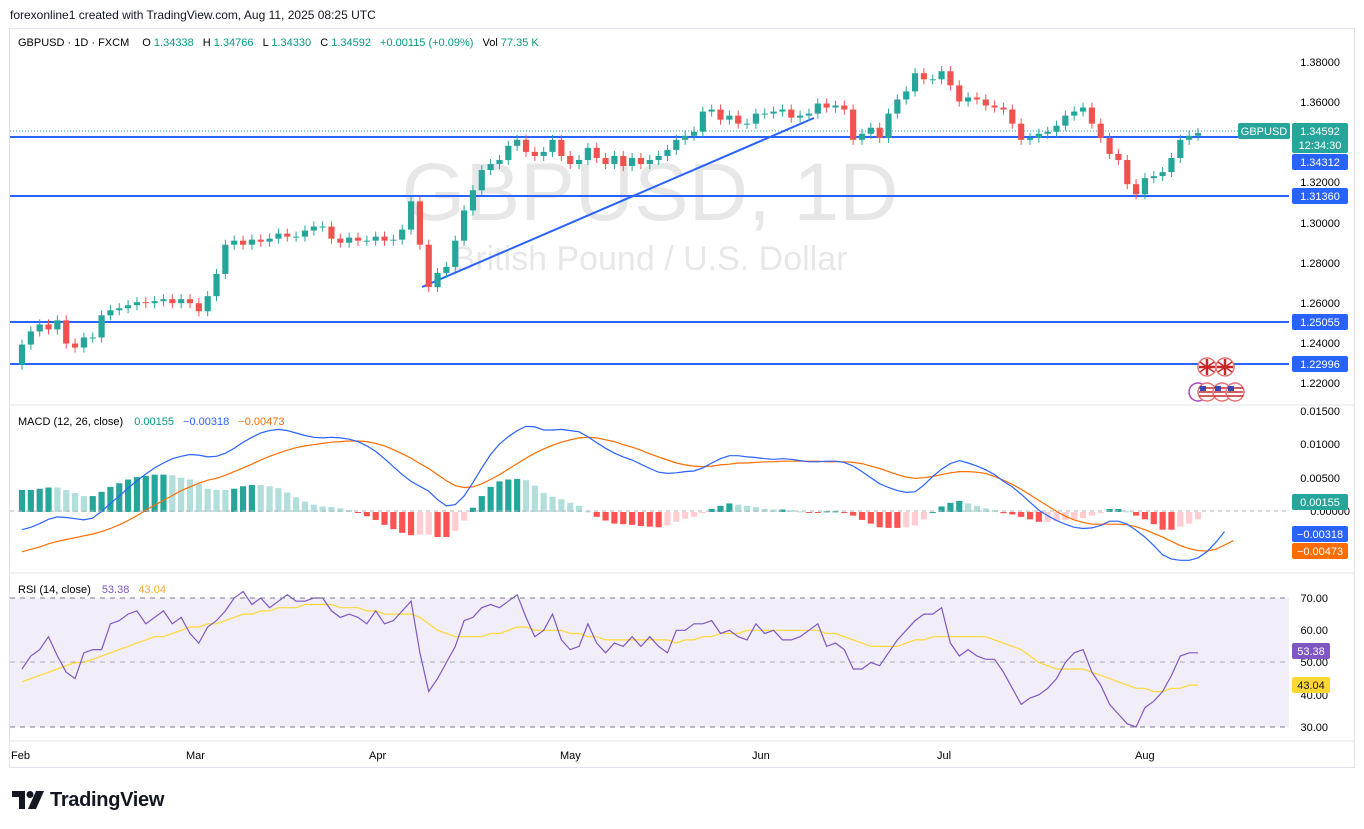  I want to click on rsi-value-tag: 53.38, so click(1311, 652).